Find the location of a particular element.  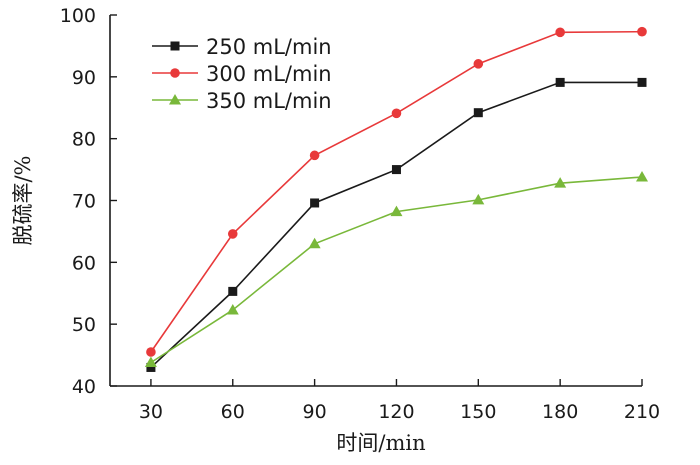

legend-item-1: 300 mL/min is located at coordinates (242, 74).